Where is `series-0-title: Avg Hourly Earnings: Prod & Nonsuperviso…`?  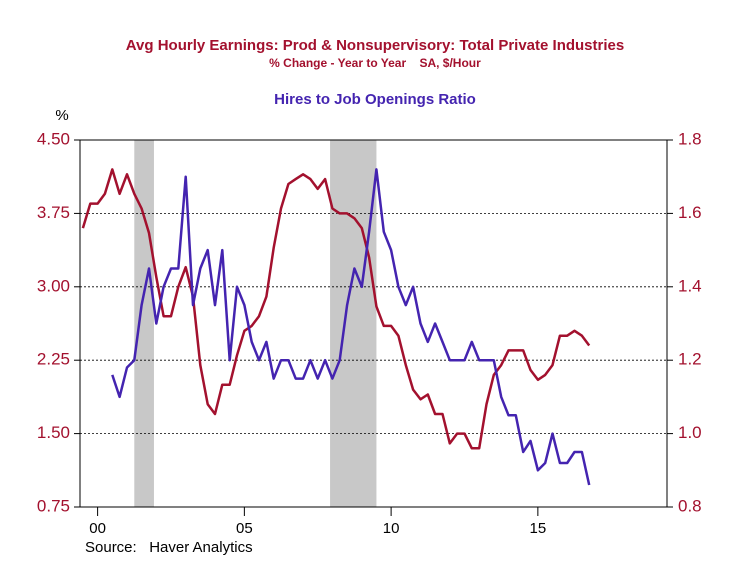 series-0-title: Avg Hourly Earnings: Prod & Nonsuperviso… is located at coordinates (375, 45).